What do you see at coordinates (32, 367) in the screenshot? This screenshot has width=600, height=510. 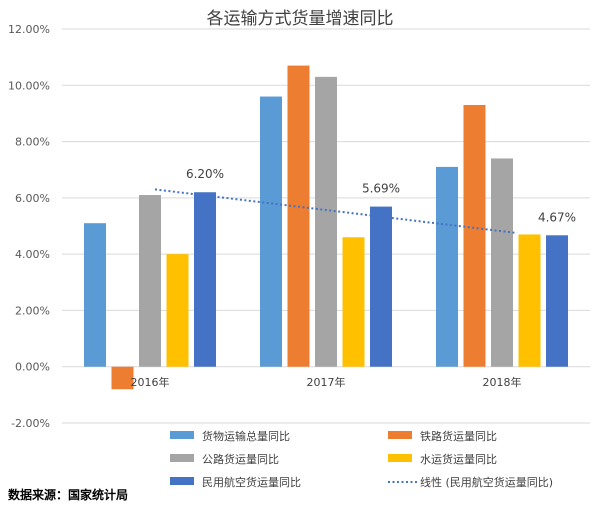 I see `y-tick-label: 0.00%` at bounding box center [32, 367].